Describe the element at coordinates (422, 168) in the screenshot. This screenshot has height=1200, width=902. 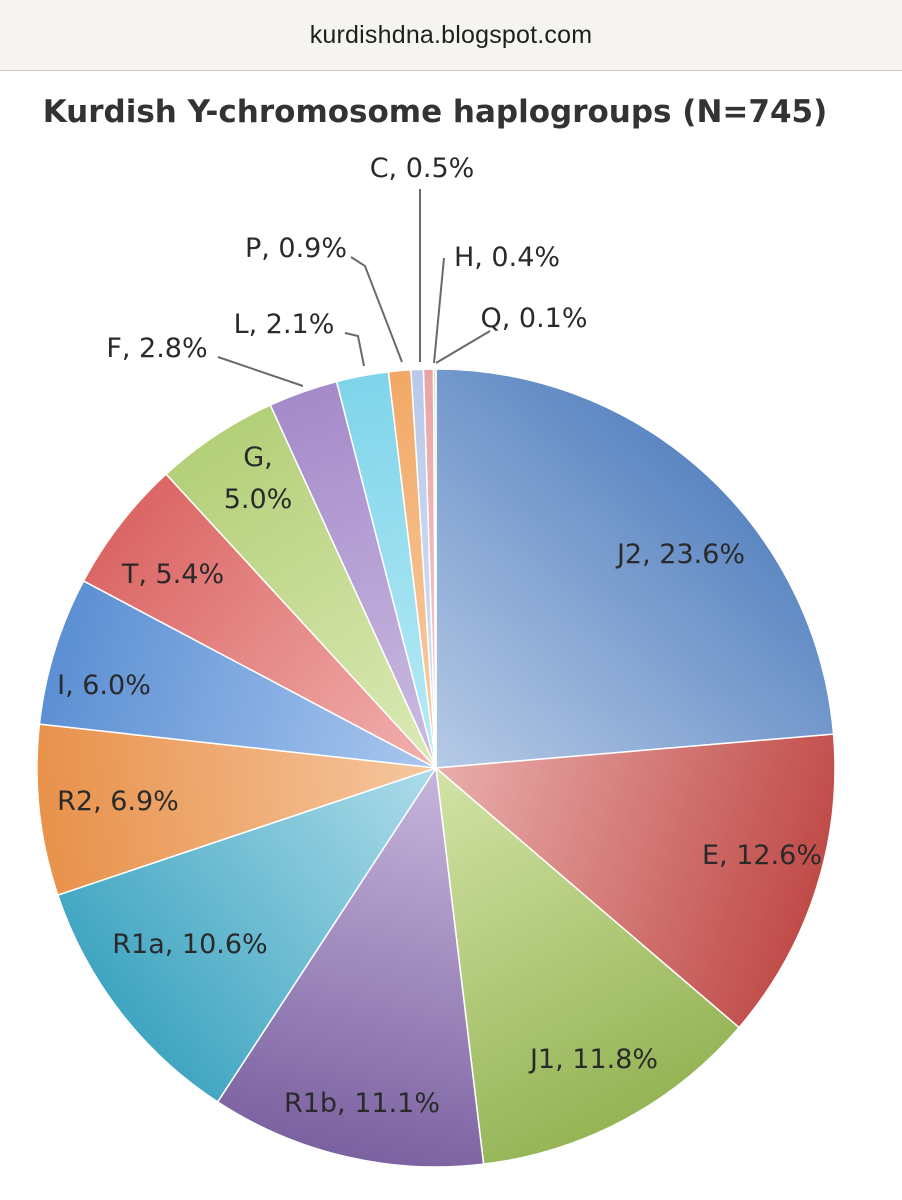
I see `data-label-c: C, 0.5%` at that location.